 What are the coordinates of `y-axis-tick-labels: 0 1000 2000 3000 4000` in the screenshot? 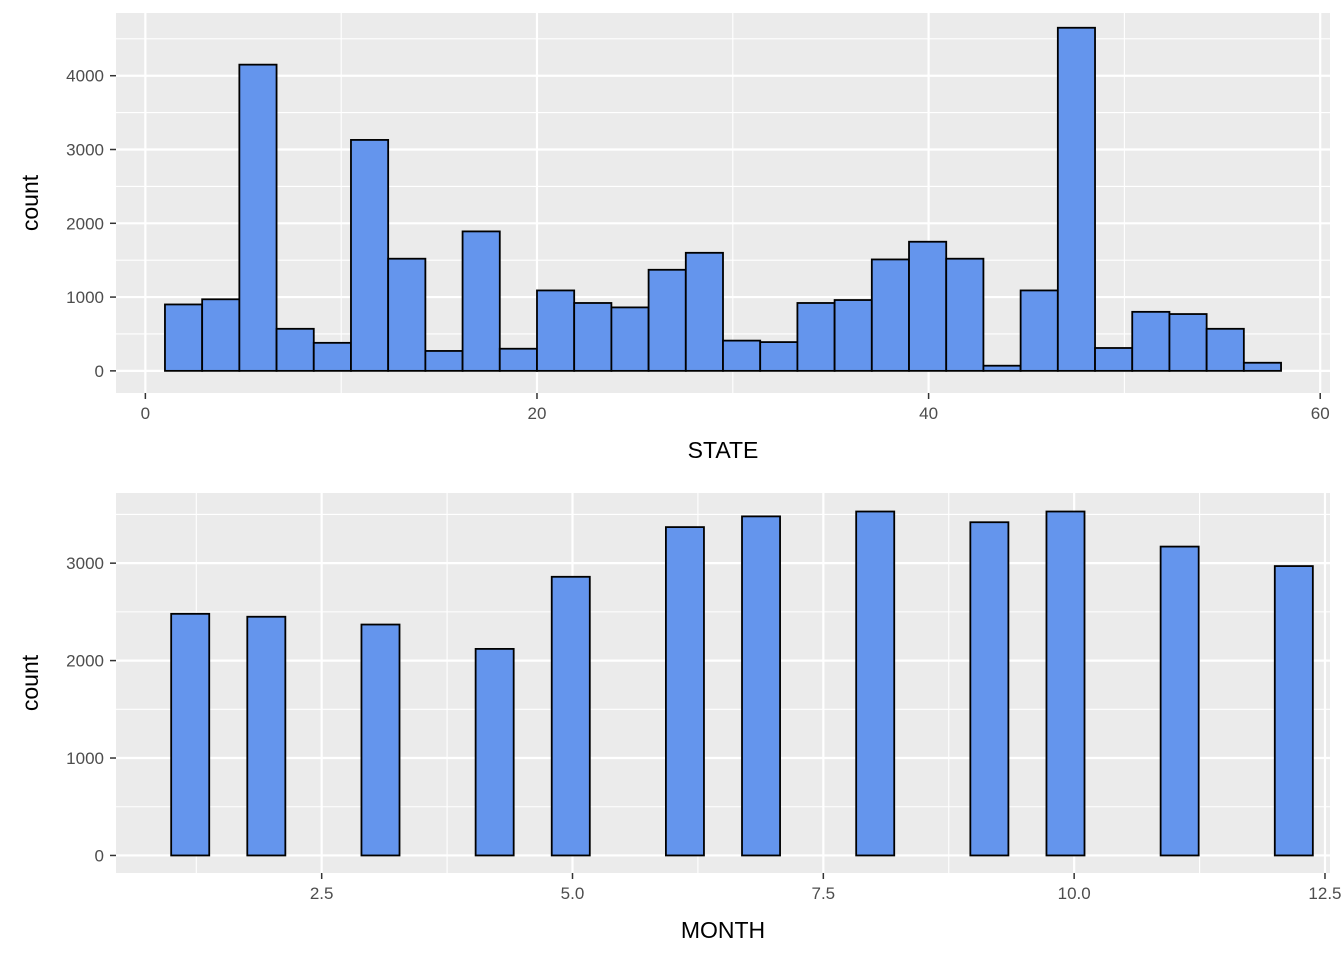 It's located at (85, 224).